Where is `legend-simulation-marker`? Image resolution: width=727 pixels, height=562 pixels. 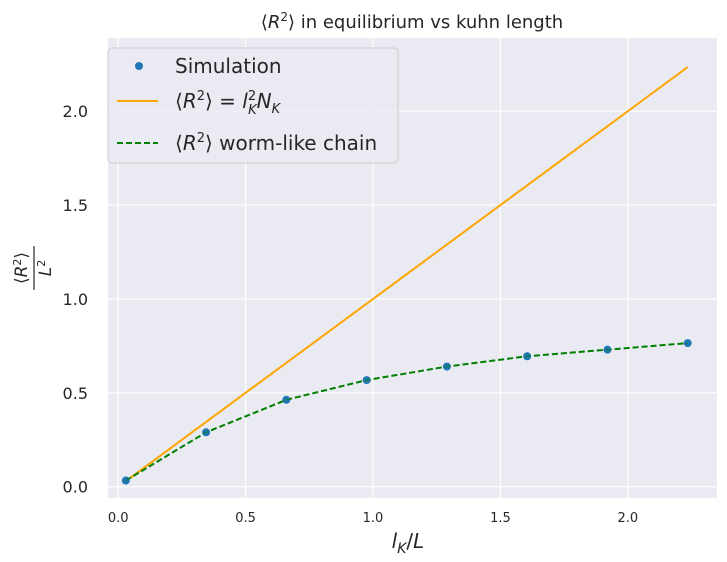
legend-simulation-marker is located at coordinates (139, 66).